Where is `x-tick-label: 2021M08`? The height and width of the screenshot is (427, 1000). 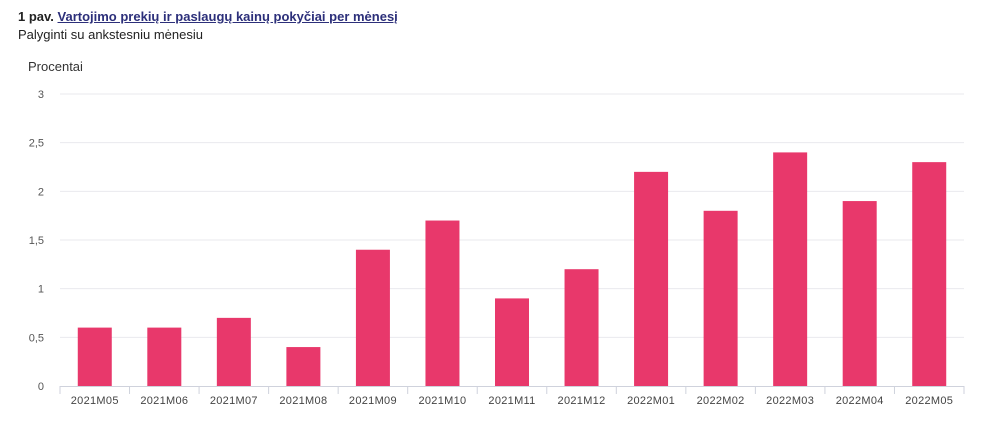
x-tick-label: 2021M08 is located at coordinates (303, 401).